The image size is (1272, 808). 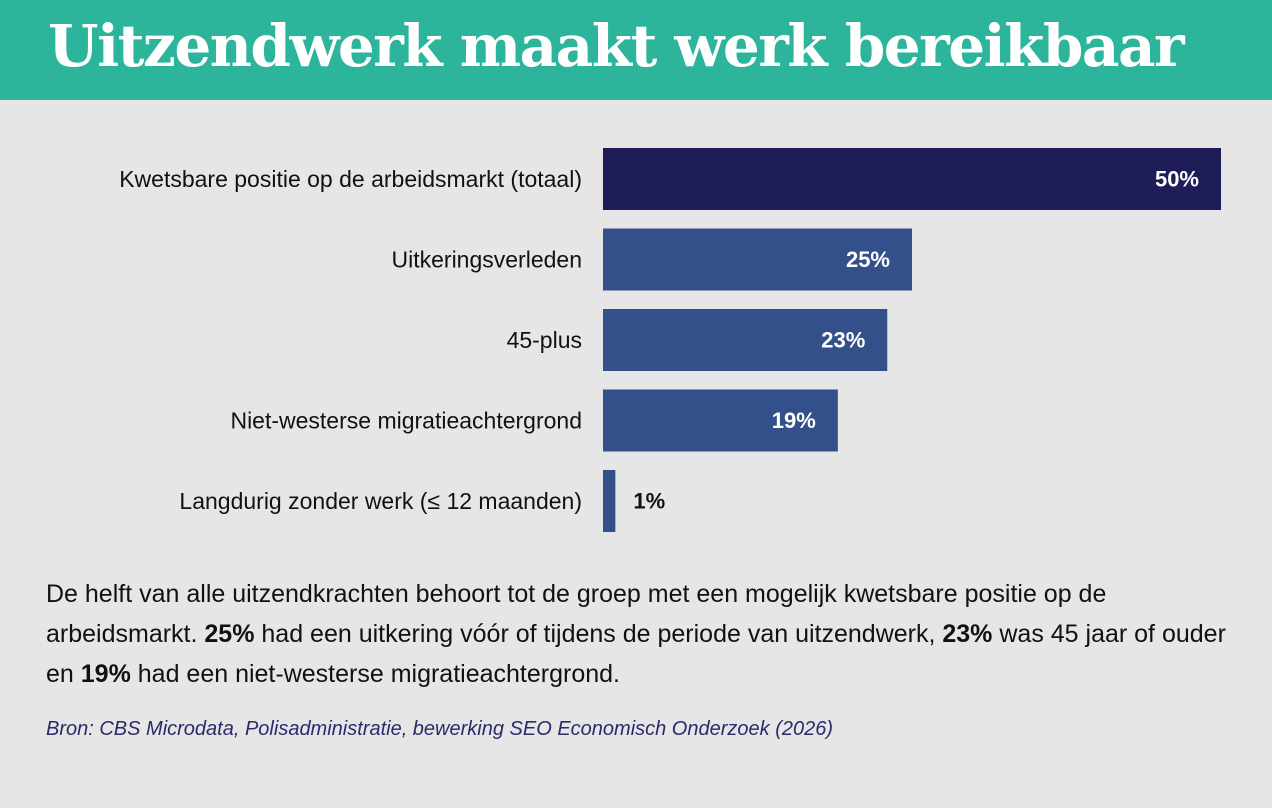 What do you see at coordinates (1177, 179) in the screenshot?
I see `value-label-1: 50%` at bounding box center [1177, 179].